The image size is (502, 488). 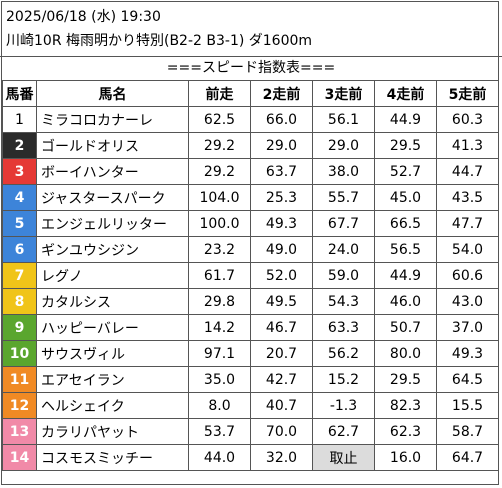 I want to click on horse-number-cell: 5, so click(x=19, y=223).